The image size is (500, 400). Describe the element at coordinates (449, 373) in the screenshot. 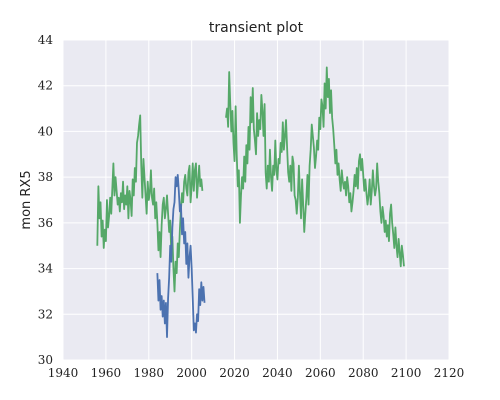

I see `x-tick-label: 2120` at that location.